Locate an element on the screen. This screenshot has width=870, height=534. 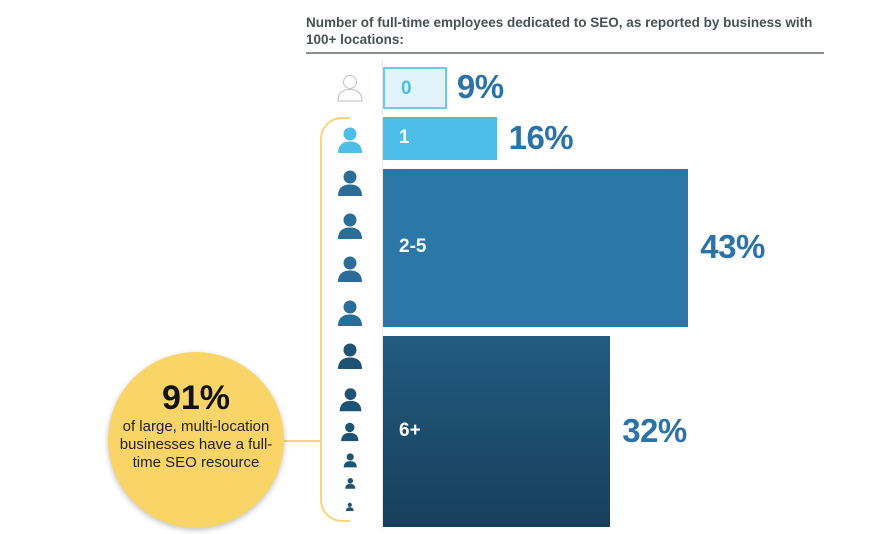
category-label: 1 is located at coordinates (404, 137).